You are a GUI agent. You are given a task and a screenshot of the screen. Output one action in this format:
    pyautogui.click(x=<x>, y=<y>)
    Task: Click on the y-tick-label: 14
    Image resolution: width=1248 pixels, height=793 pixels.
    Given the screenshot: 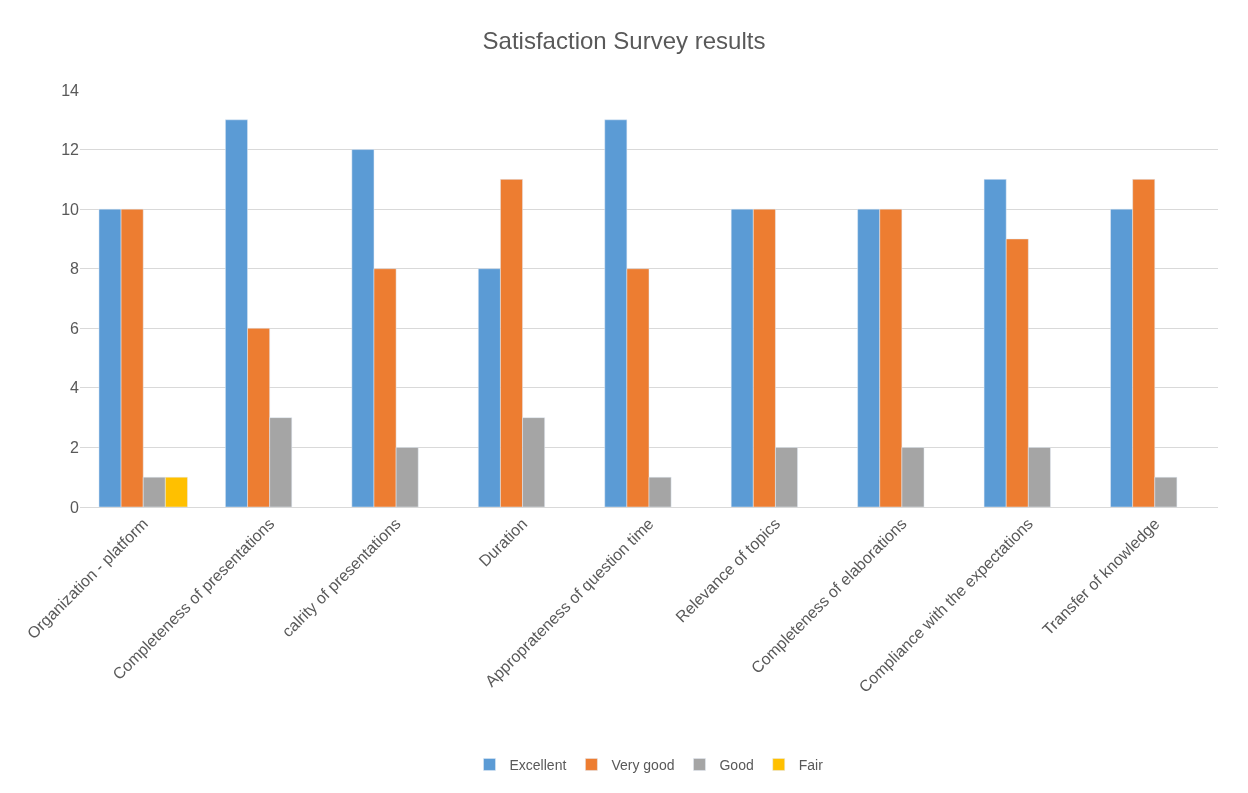 What is the action you would take?
    pyautogui.click(x=70, y=90)
    